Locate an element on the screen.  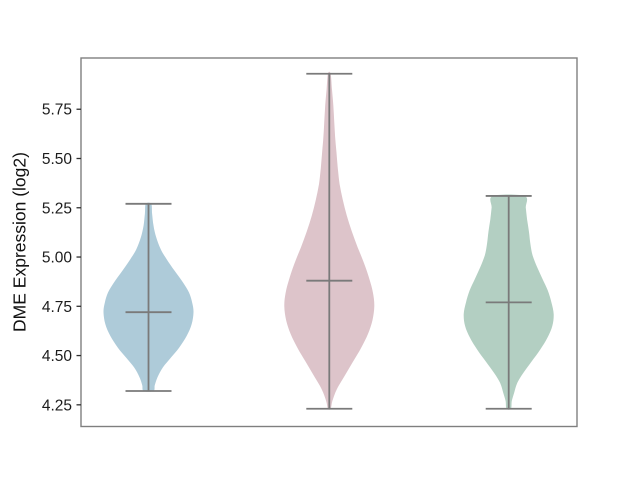
y-tick-label-5.25: 5.25 is located at coordinates (57, 208).